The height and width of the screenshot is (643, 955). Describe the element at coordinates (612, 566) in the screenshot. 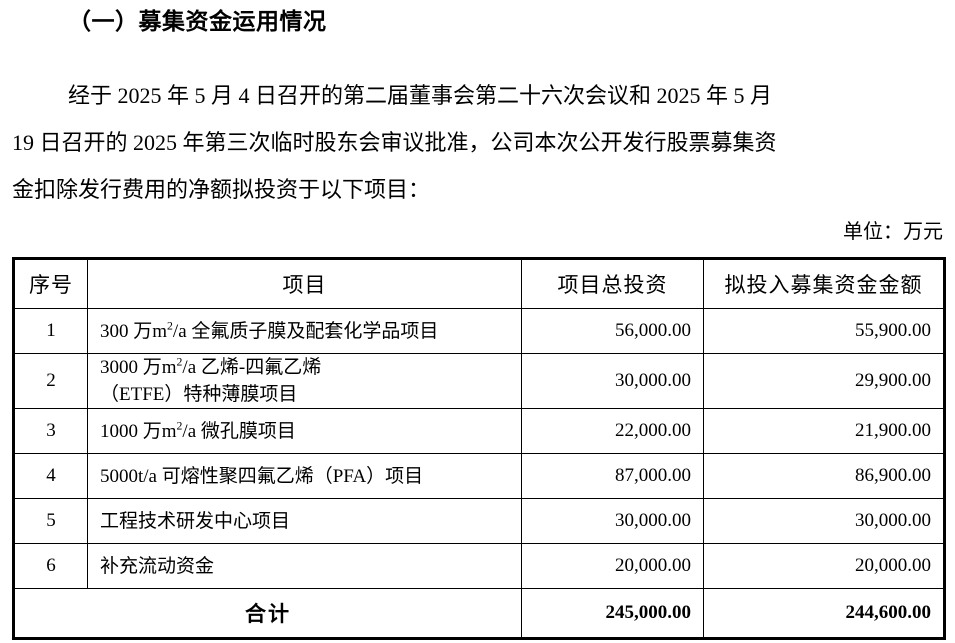

I see `cell-total-investment: 20,000.00` at that location.